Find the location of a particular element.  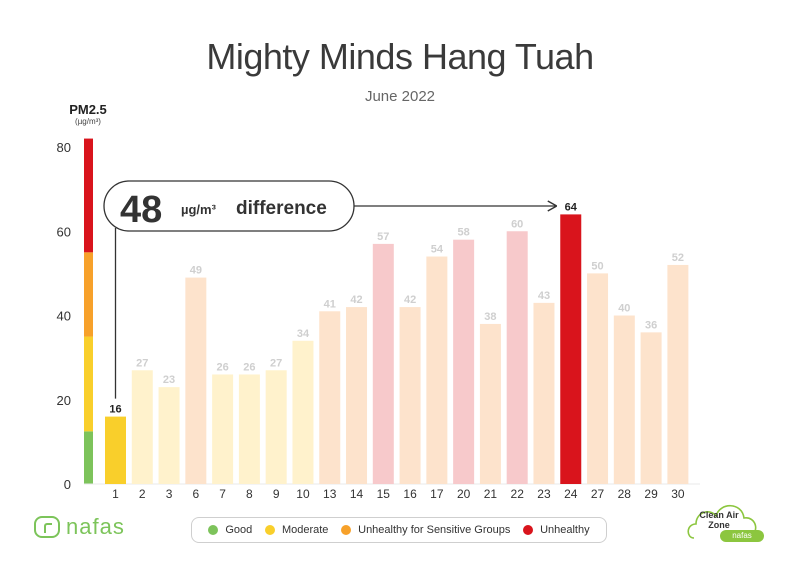

badge-text: Clean Air Zone is located at coordinates (719, 520).